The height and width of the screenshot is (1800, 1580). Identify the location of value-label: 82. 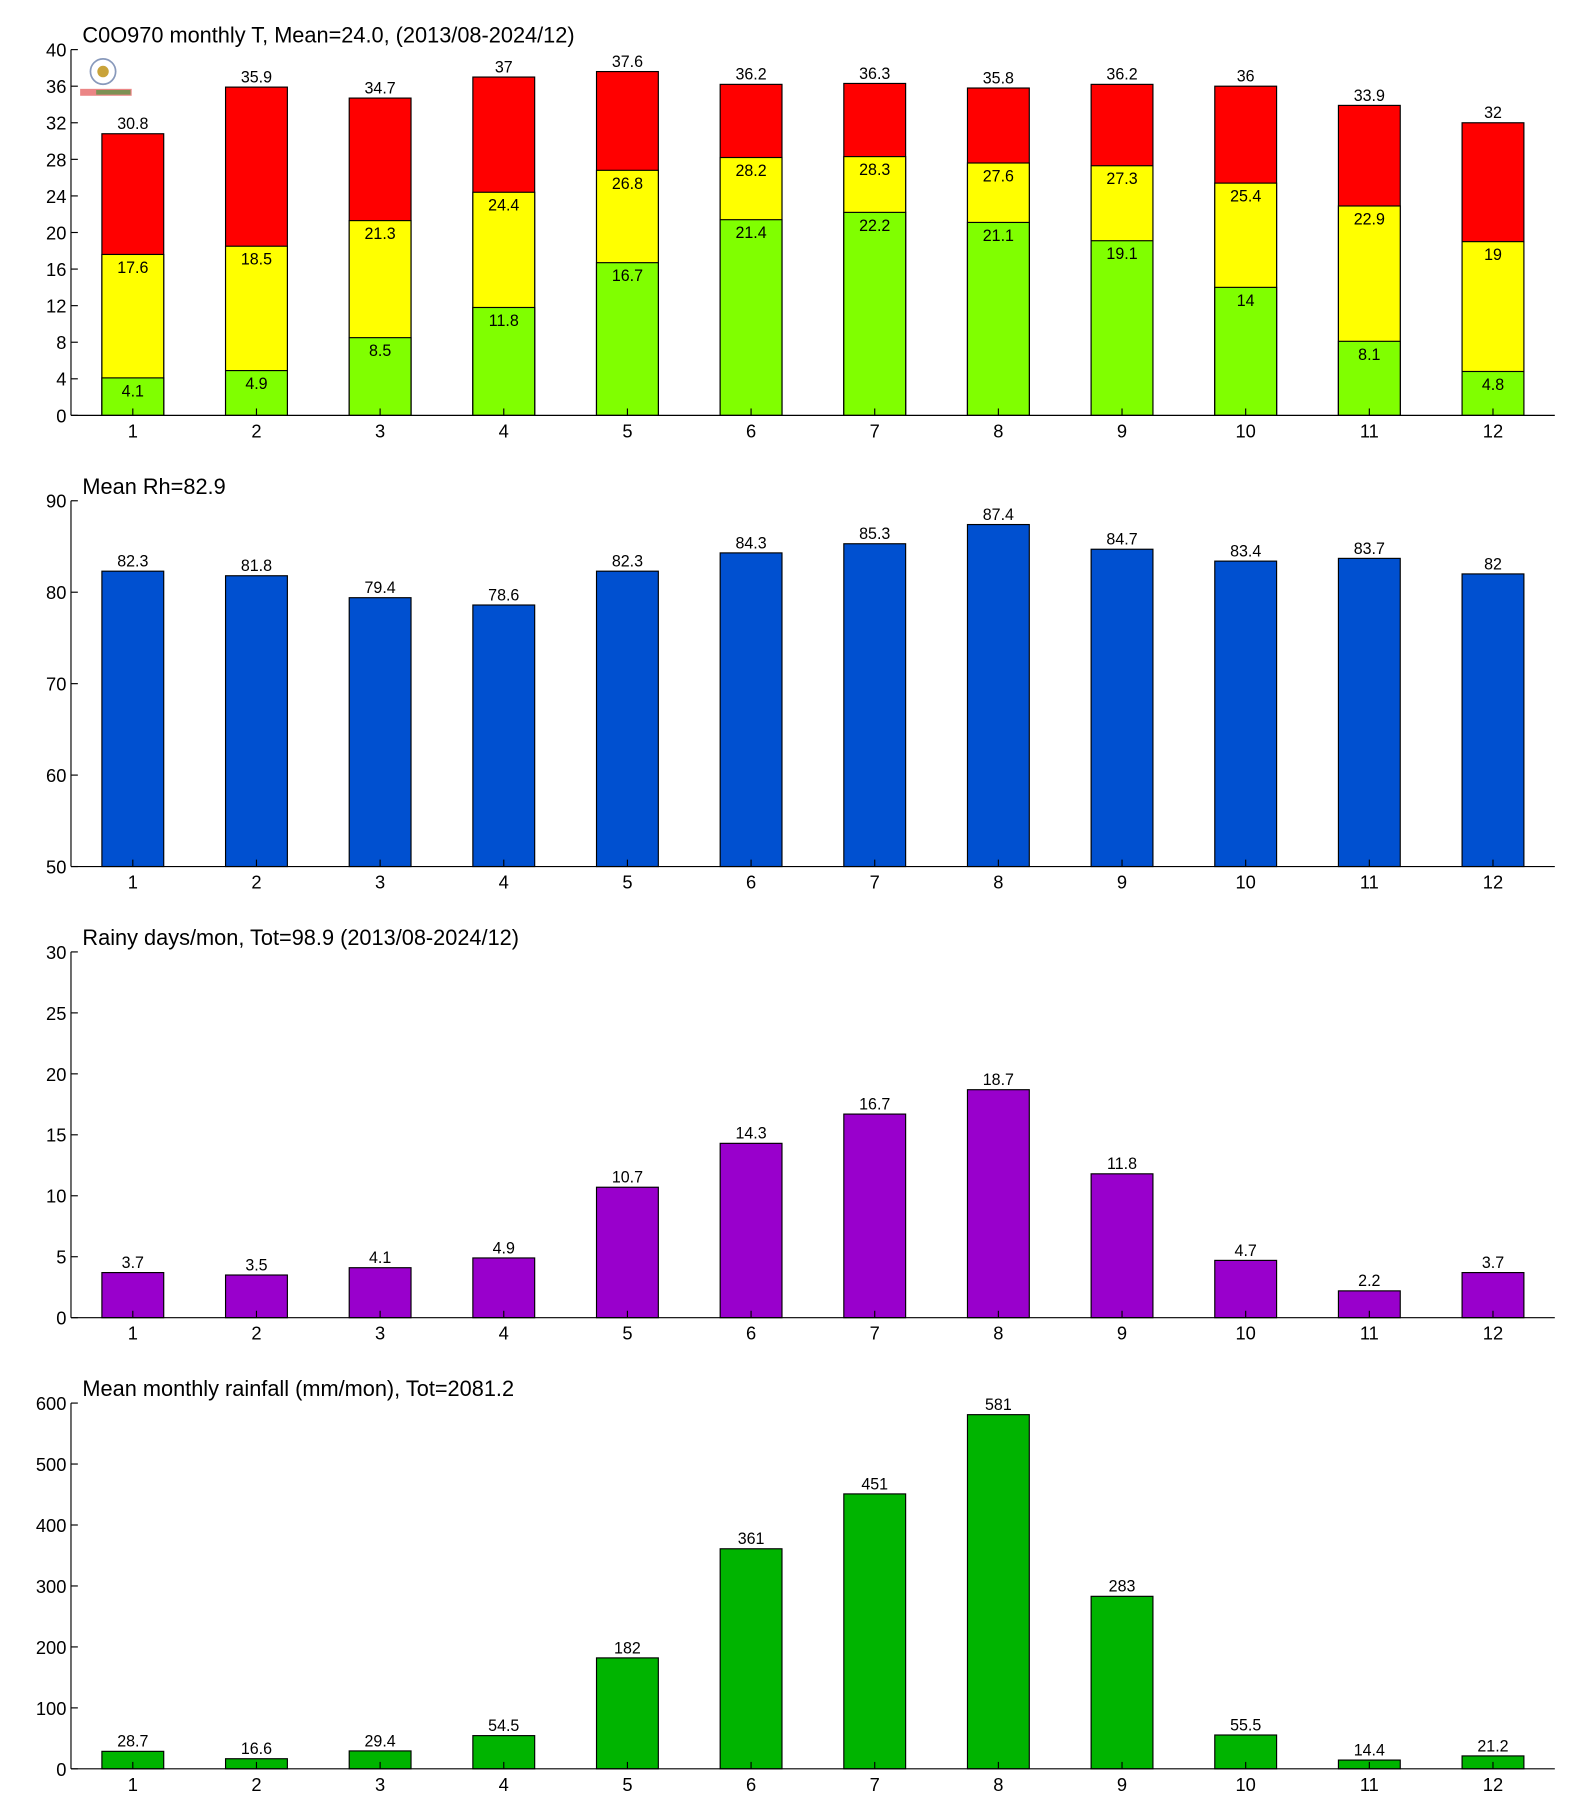
(1493, 564).